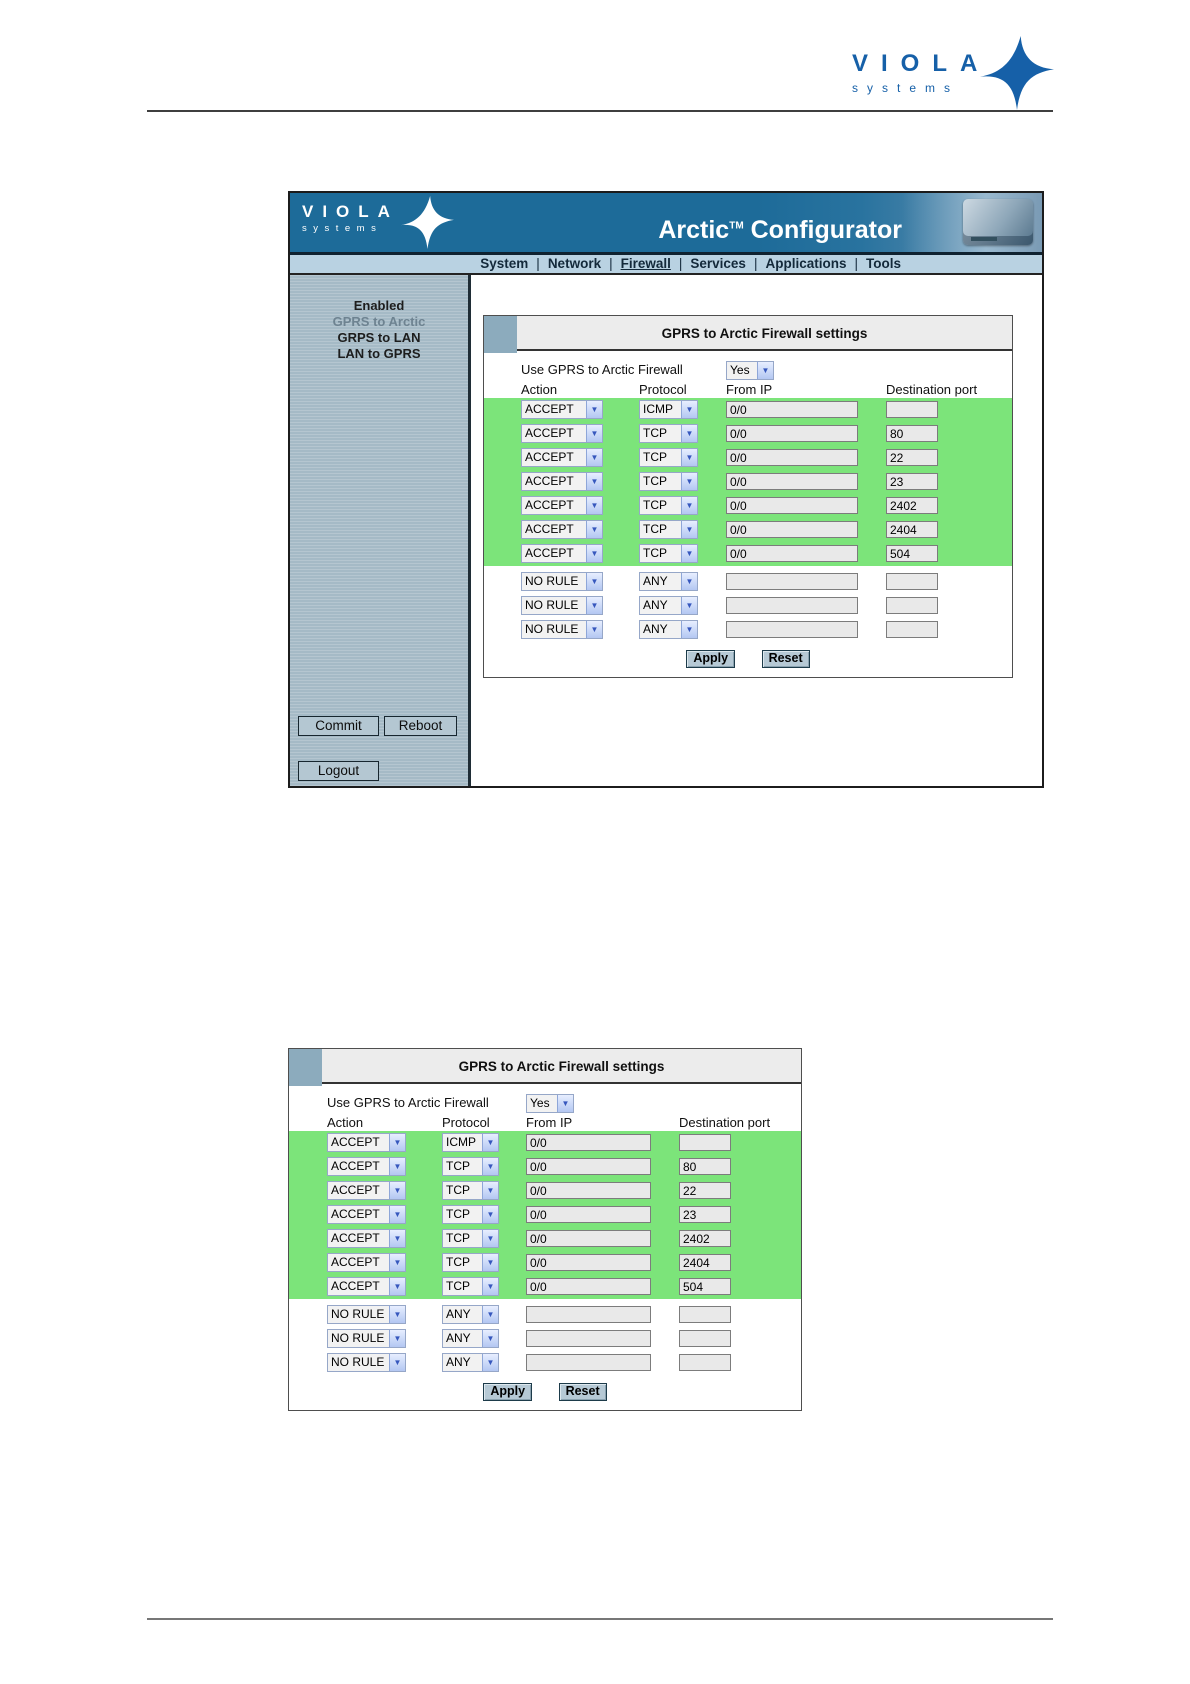 The width and height of the screenshot is (1190, 1684). Describe the element at coordinates (420, 726) in the screenshot. I see `reboot-button: Reboot` at that location.